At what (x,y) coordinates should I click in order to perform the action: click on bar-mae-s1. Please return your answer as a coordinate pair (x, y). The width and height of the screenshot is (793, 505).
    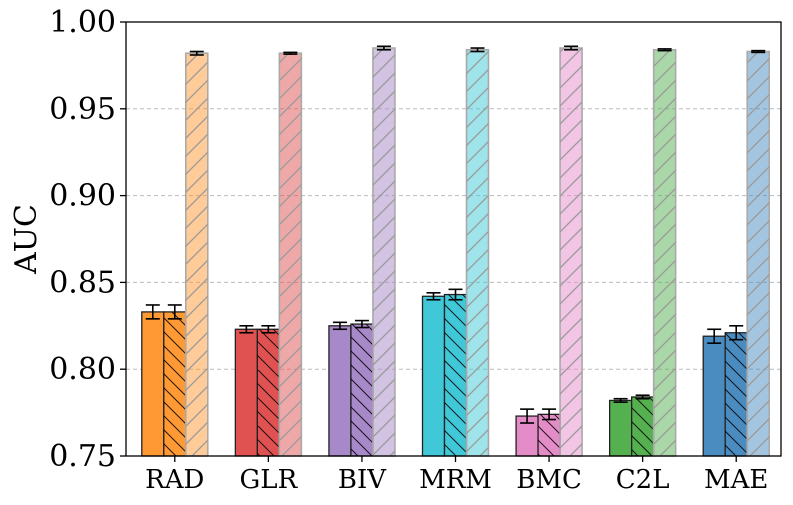
    Looking at the image, I should click on (714, 396).